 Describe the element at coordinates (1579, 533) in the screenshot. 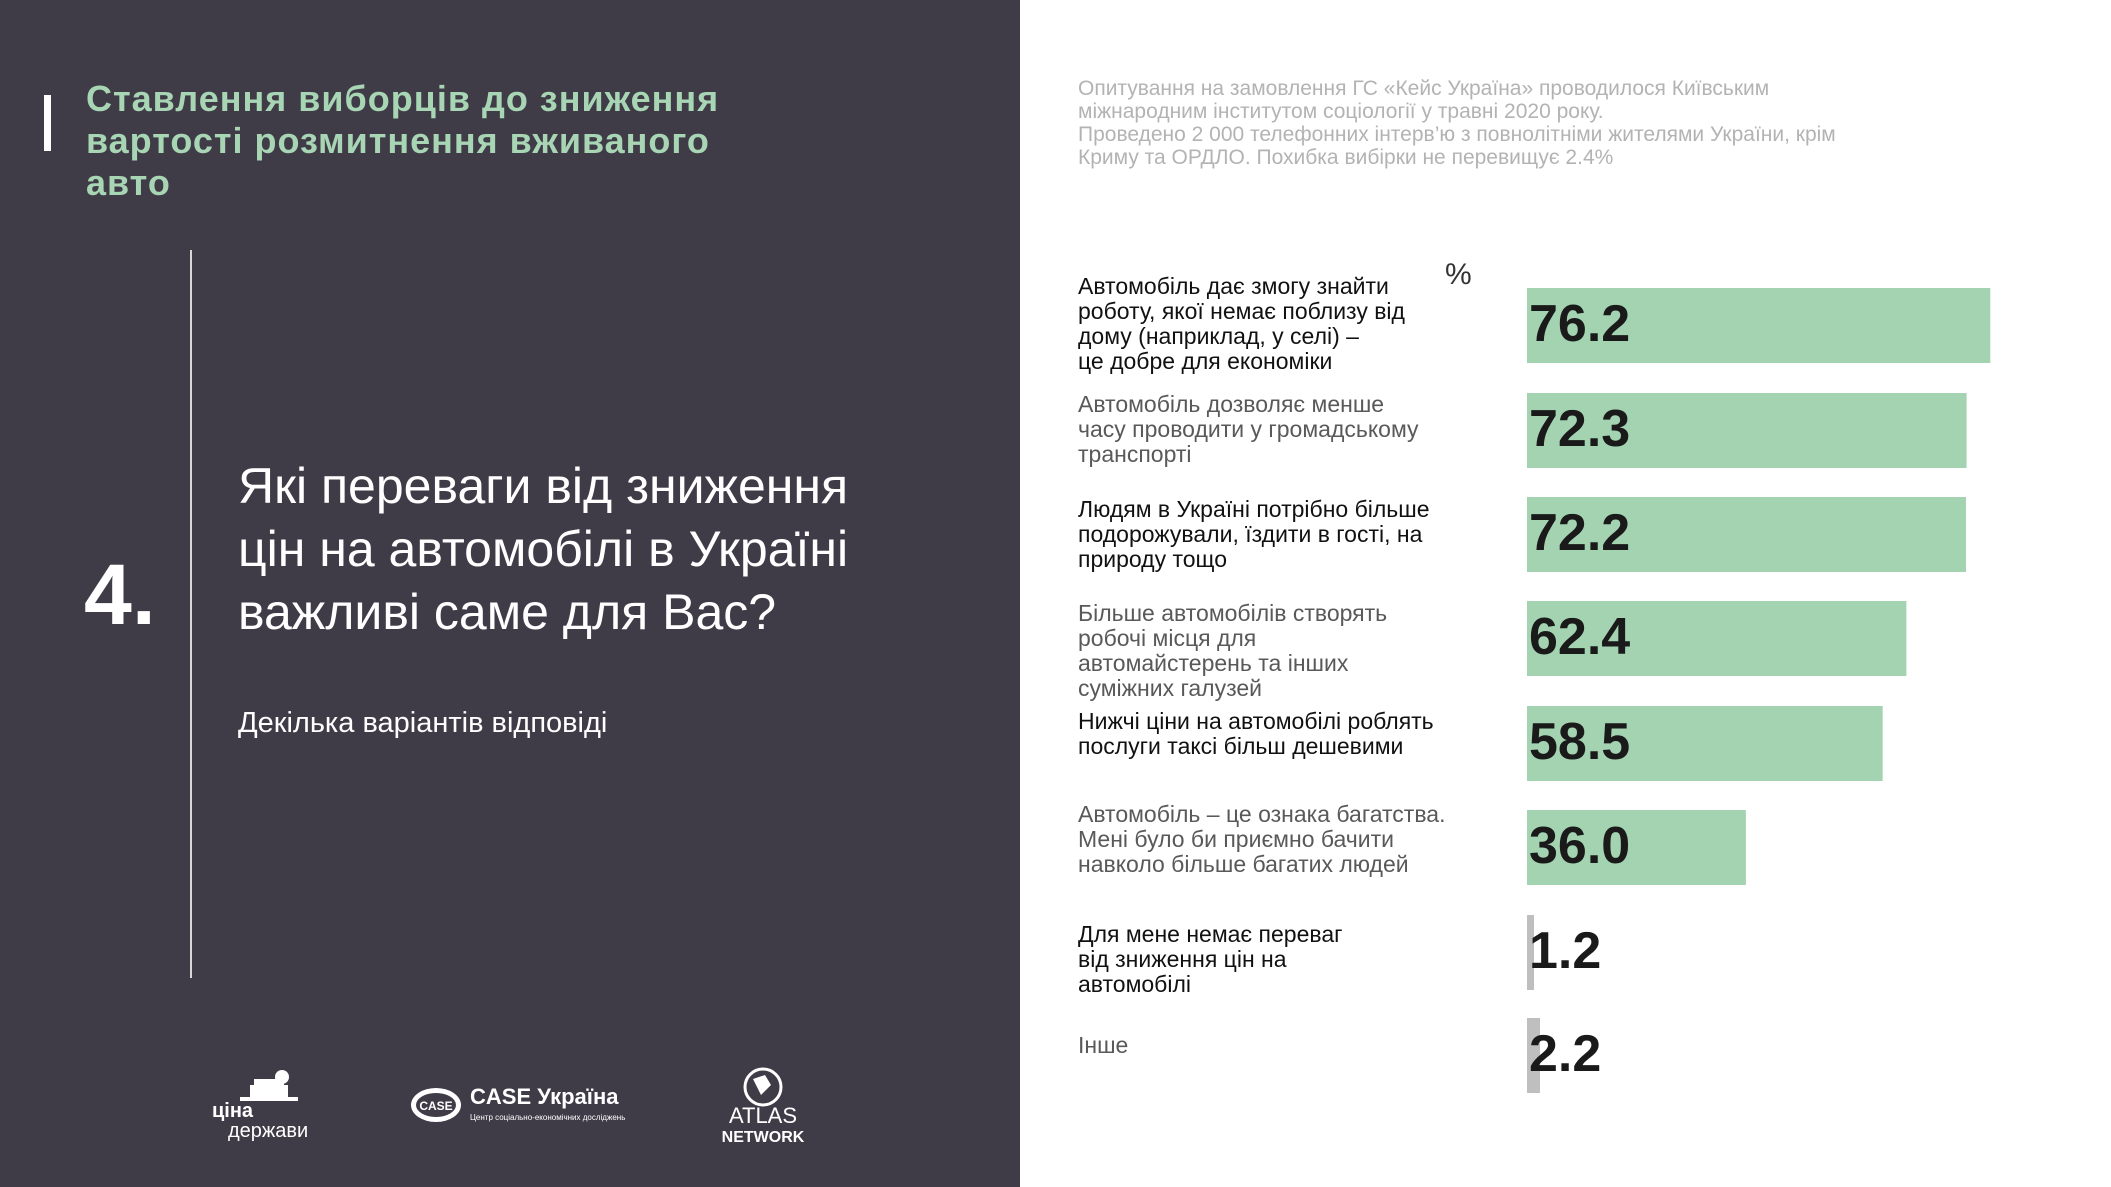

I see `value-label-2: 72.2` at that location.